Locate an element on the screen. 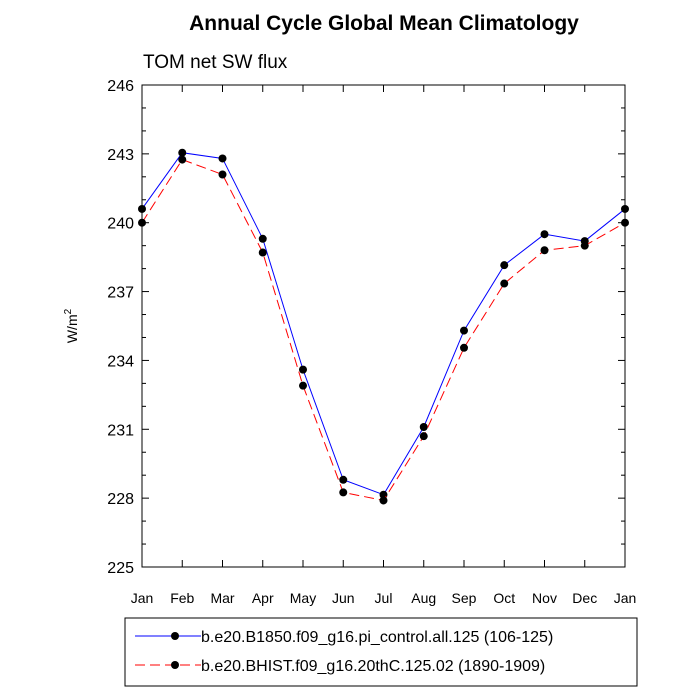 Image resolution: width=700 pixels, height=700 pixels. x-tick-label: Aug is located at coordinates (423, 598).